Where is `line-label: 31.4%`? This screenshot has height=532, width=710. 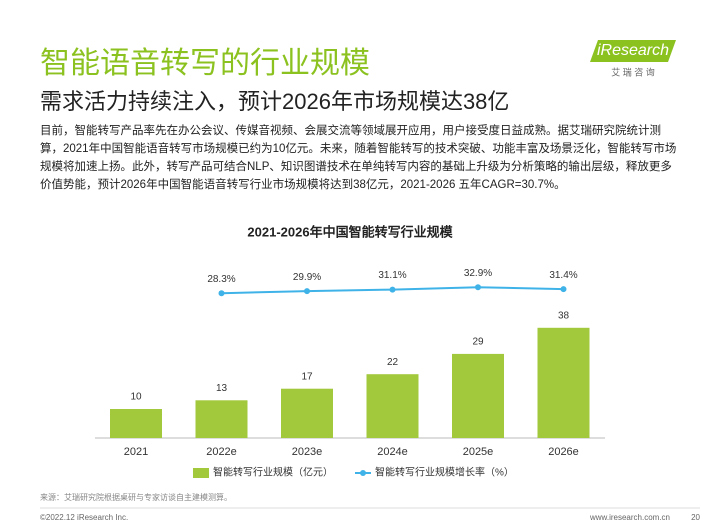
line-label: 31.4% is located at coordinates (563, 275).